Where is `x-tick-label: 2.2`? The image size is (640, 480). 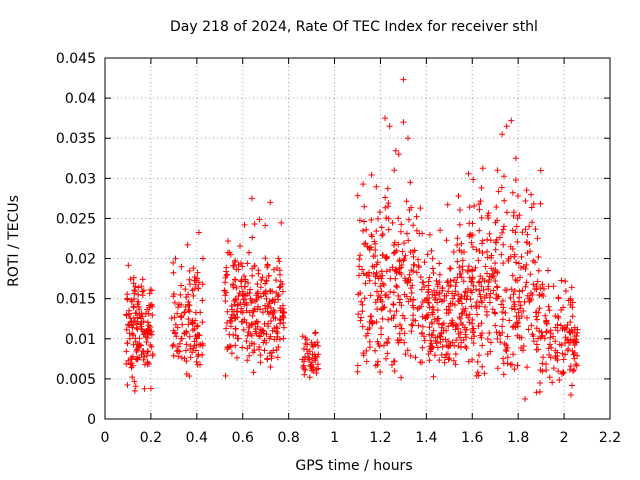
x-tick-label: 2.2 is located at coordinates (610, 438).